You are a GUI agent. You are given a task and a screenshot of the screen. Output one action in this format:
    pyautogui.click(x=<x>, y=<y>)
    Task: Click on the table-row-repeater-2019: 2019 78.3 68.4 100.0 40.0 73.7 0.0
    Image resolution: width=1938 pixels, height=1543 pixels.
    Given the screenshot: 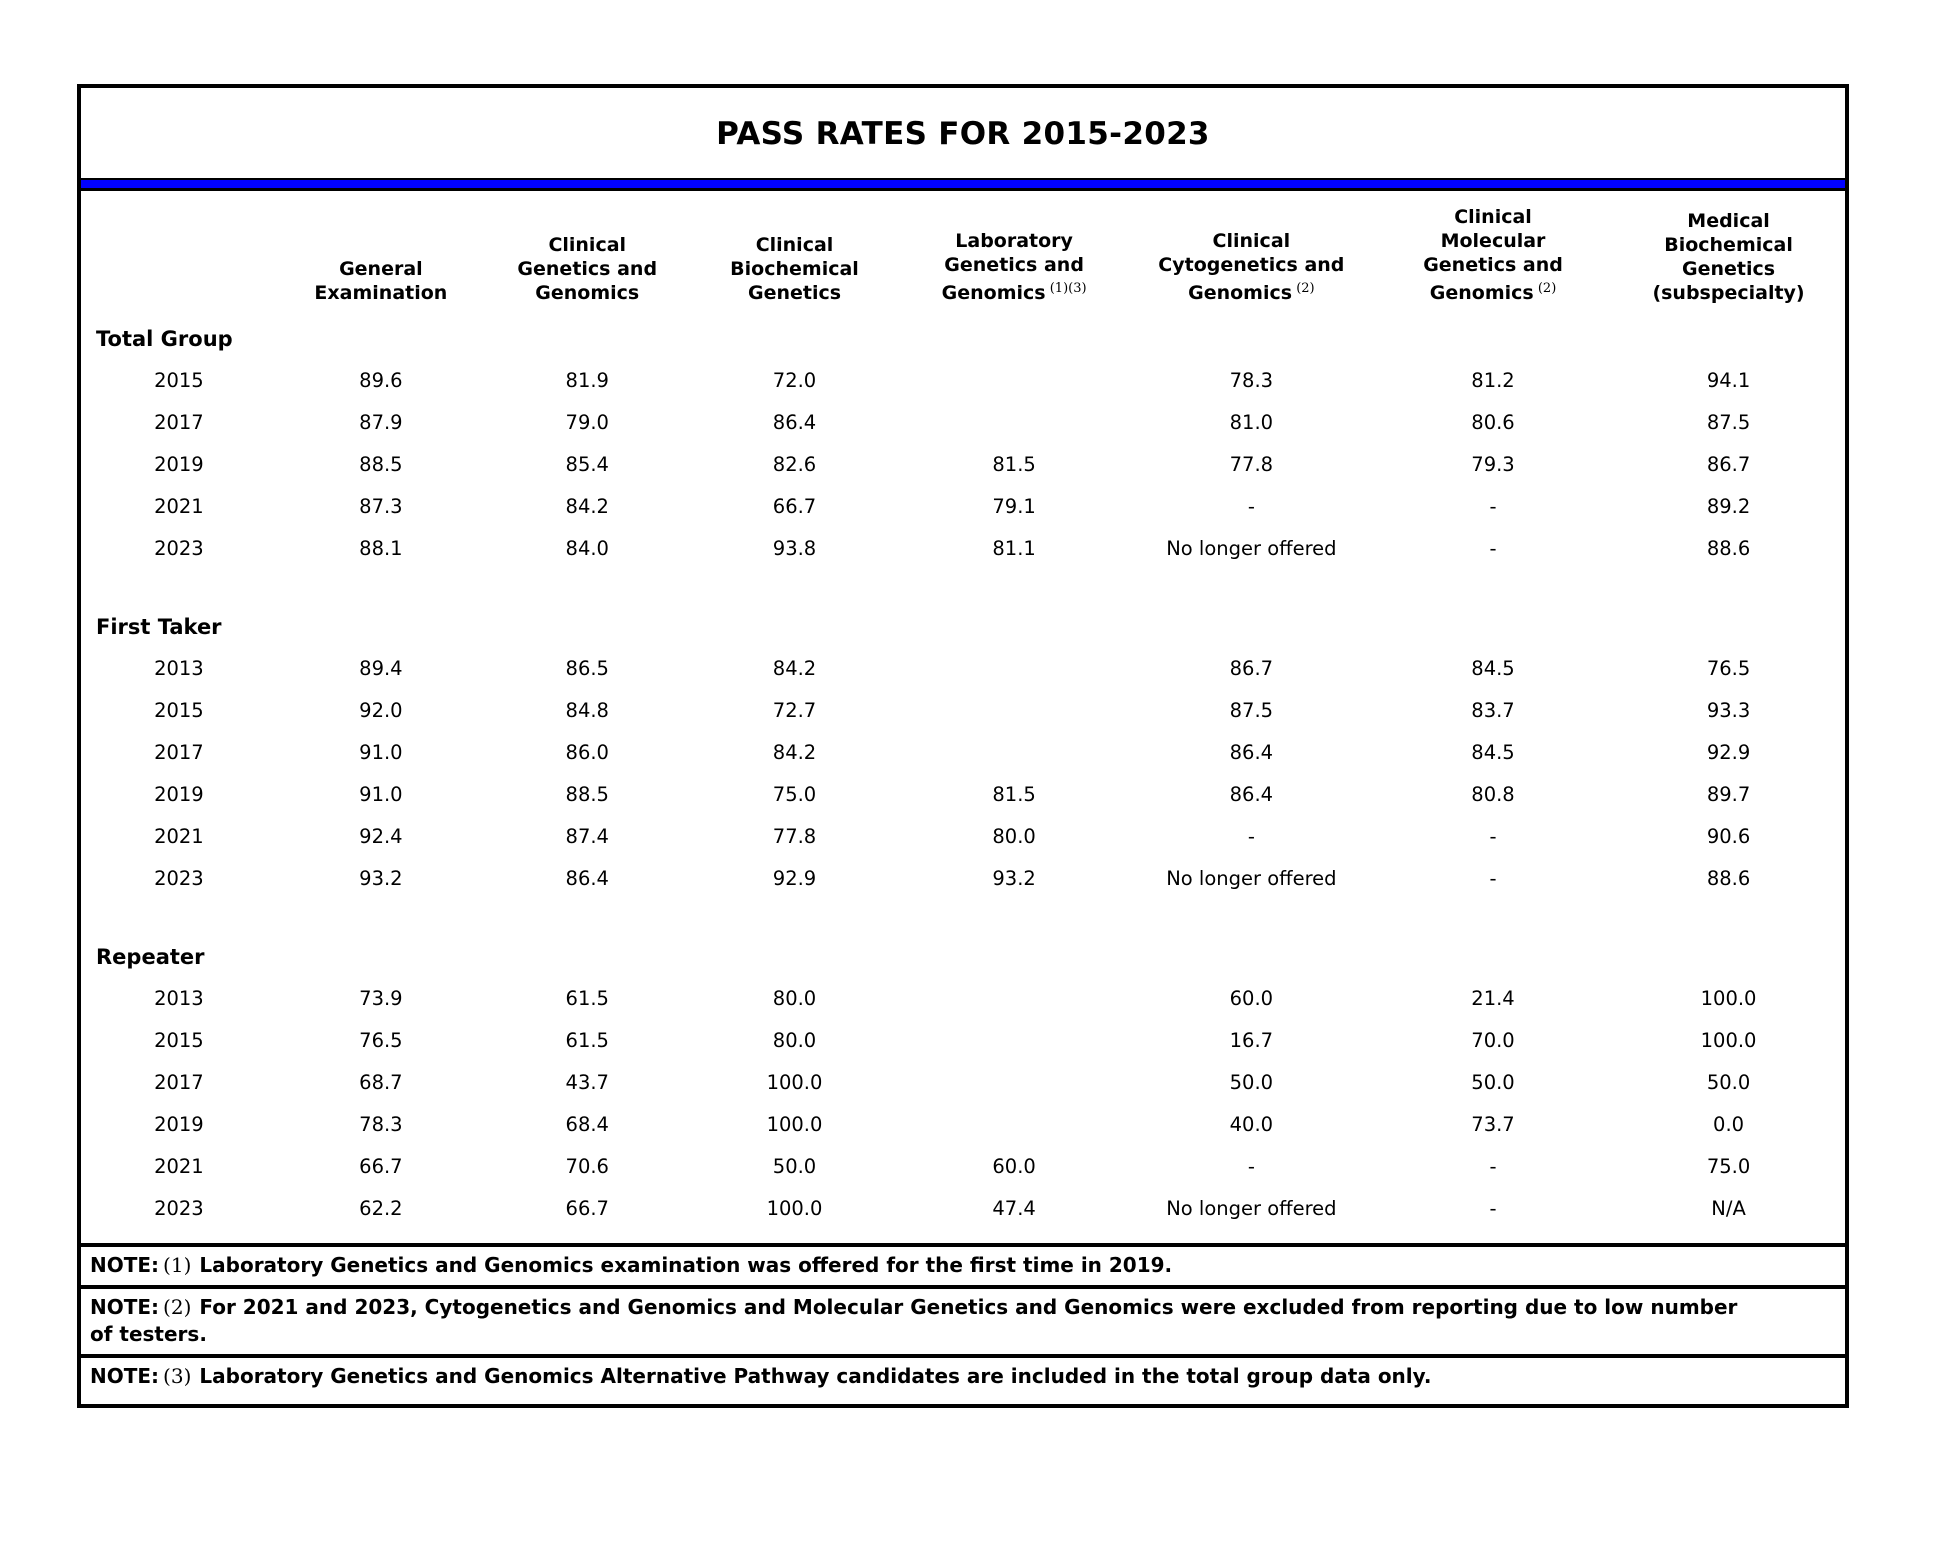 What is the action you would take?
    pyautogui.click(x=963, y=1124)
    